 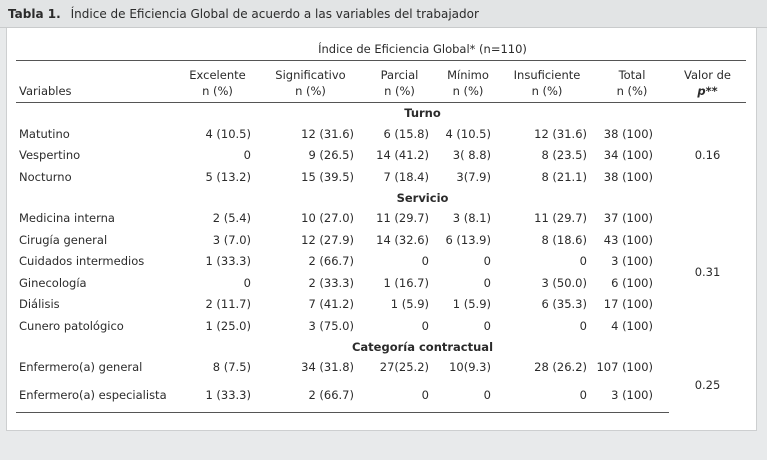 What do you see at coordinates (331, 155) in the screenshot?
I see `cell-significativo: 9 (26.5)` at bounding box center [331, 155].